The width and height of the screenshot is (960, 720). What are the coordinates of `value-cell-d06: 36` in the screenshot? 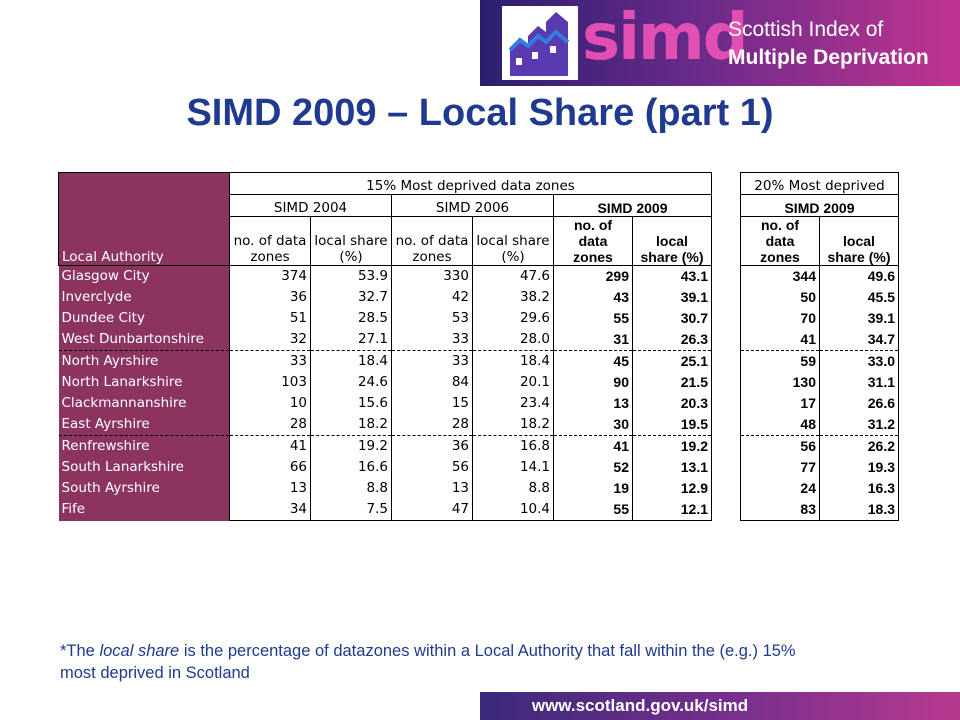 It's located at (432, 446).